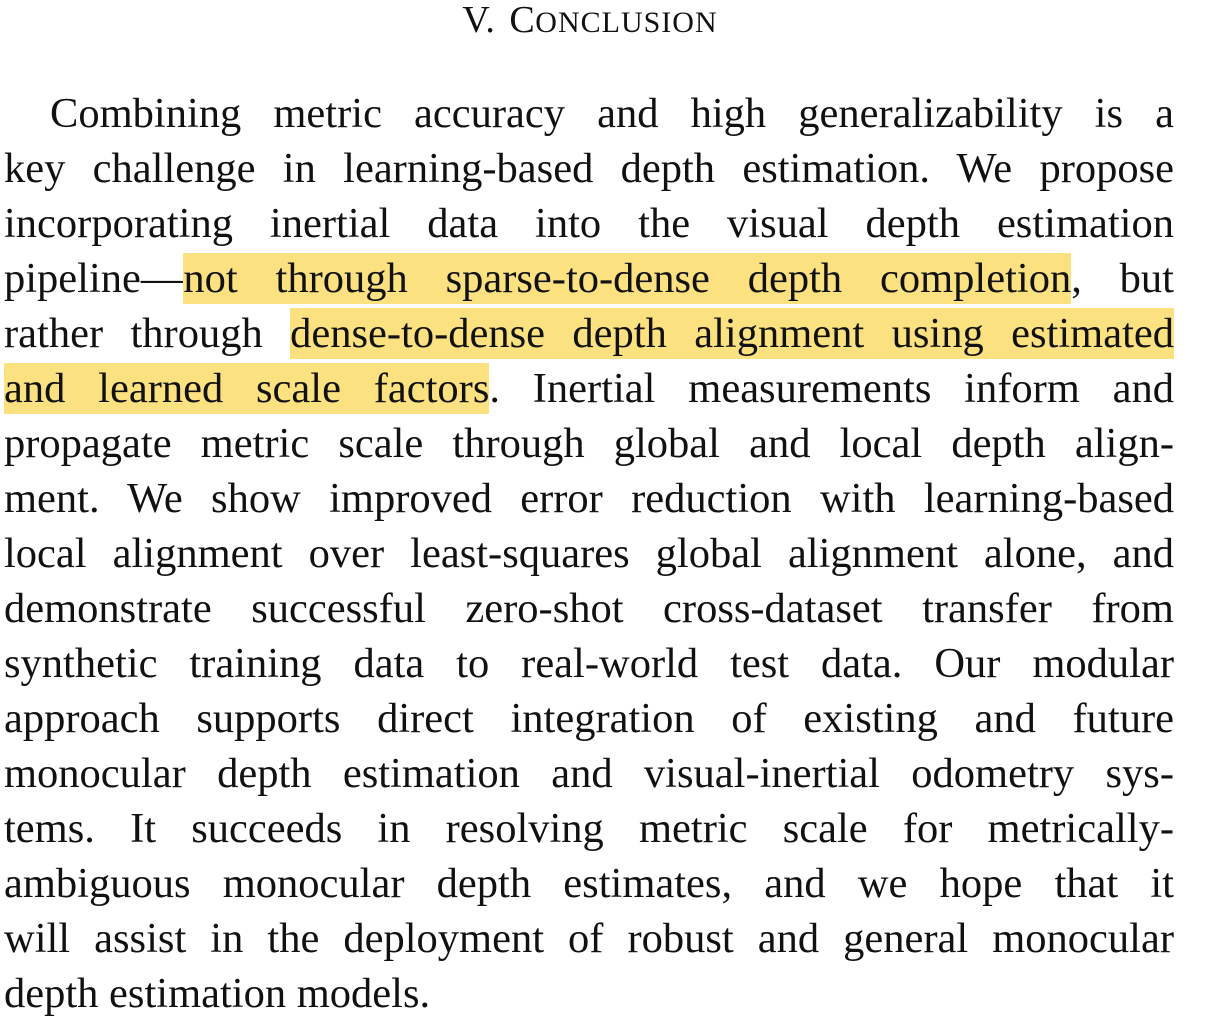 The width and height of the screenshot is (1216, 1021). What do you see at coordinates (94, 278) in the screenshot?
I see `line-text: pipeline—` at bounding box center [94, 278].